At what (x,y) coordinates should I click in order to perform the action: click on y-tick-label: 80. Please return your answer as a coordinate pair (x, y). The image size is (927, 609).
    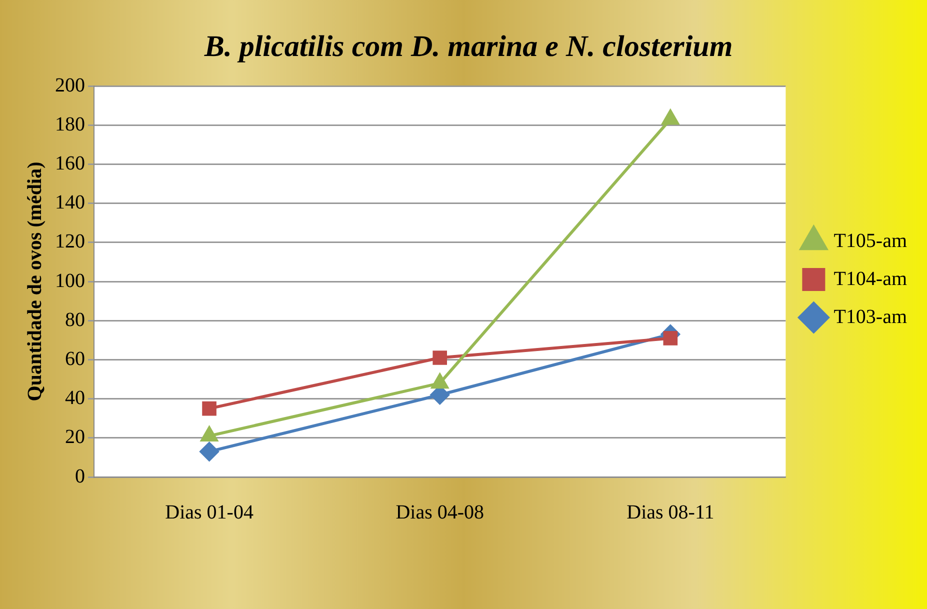
    Looking at the image, I should click on (75, 319).